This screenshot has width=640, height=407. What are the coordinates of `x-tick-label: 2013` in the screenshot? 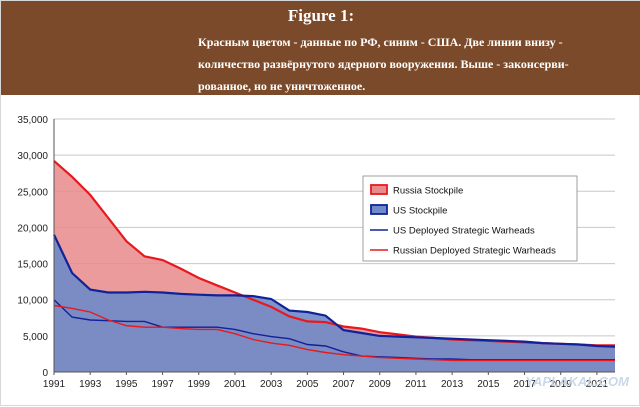 It's located at (452, 384).